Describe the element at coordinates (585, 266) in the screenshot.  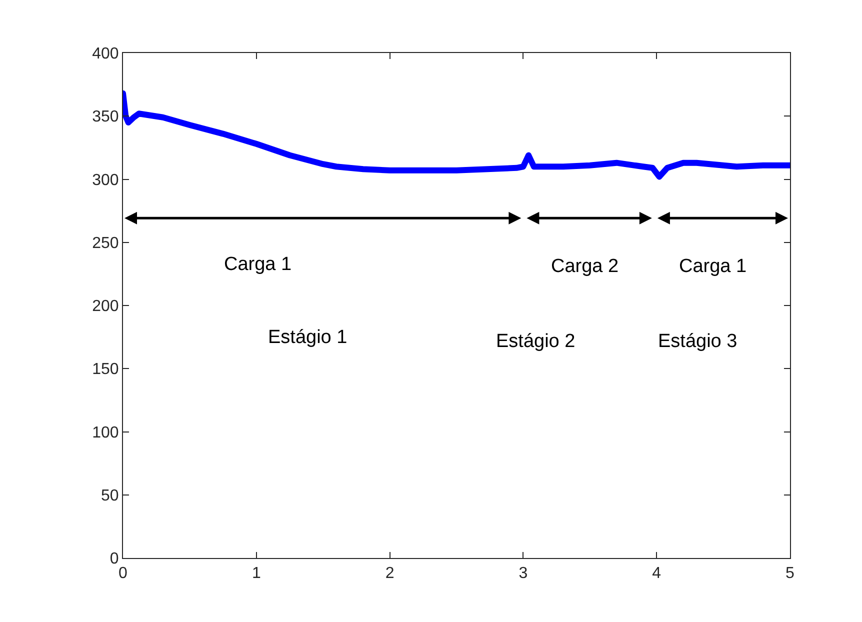
I see `annotation: Carga 2` at that location.